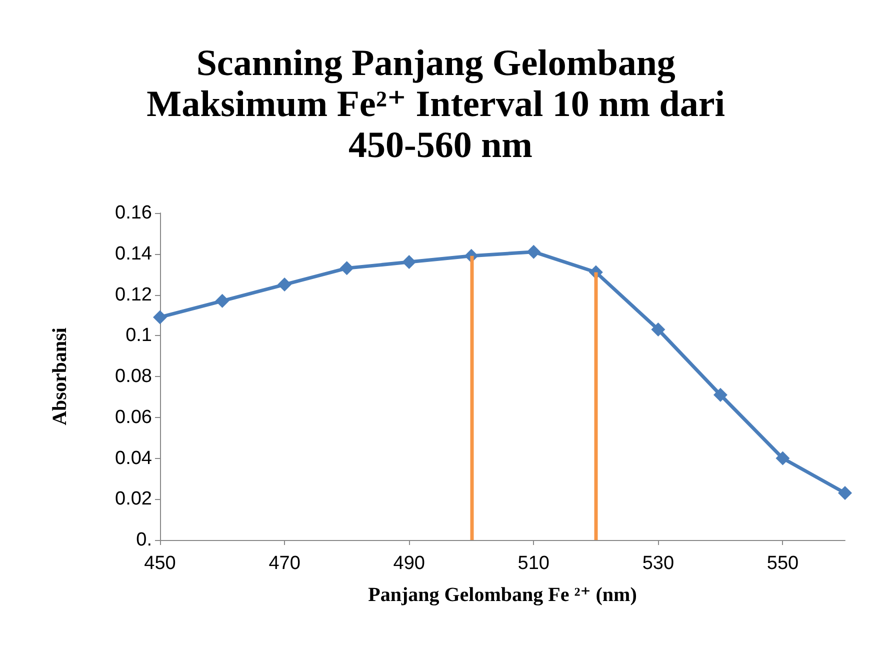 This screenshot has height=655, width=881. Describe the element at coordinates (782, 563) in the screenshot. I see `x-tick-label: 550` at that location.